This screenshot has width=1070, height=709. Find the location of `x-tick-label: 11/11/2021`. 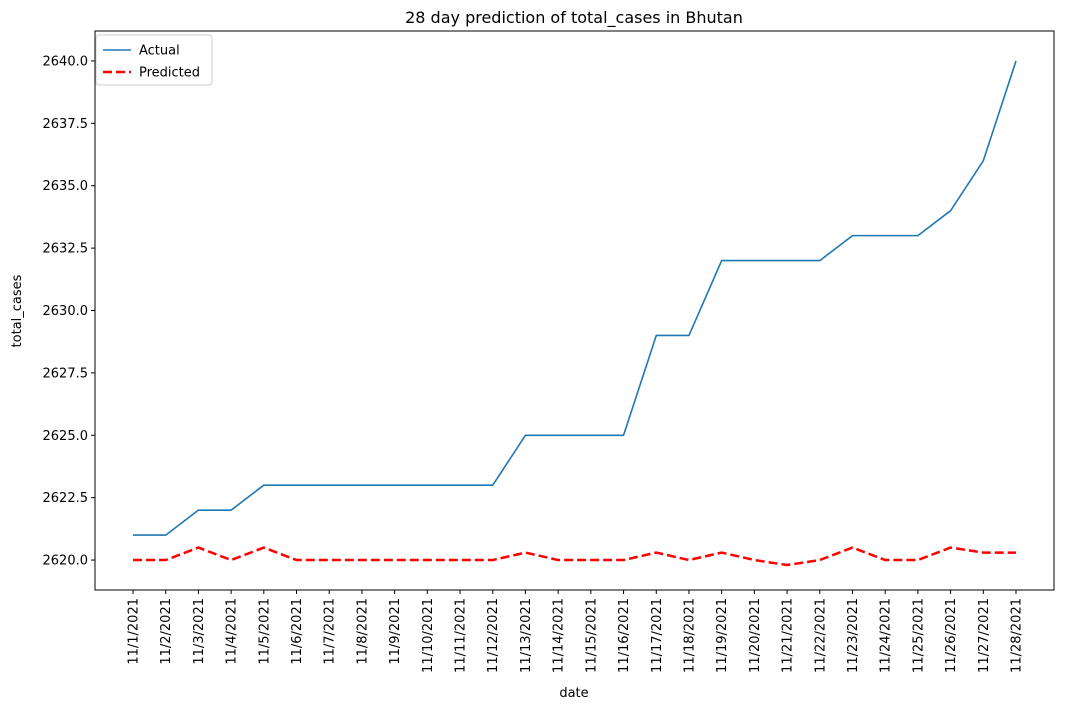

x-tick-label: 11/11/2021 is located at coordinates (461, 635).